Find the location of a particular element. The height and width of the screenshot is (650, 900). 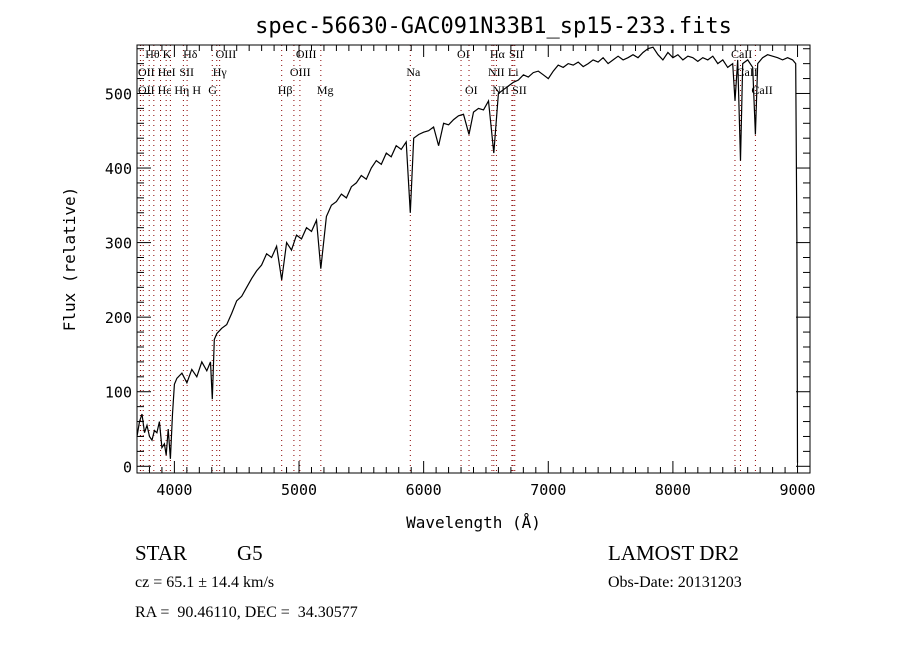

line-marker-label: Li is located at coordinates (513, 72).